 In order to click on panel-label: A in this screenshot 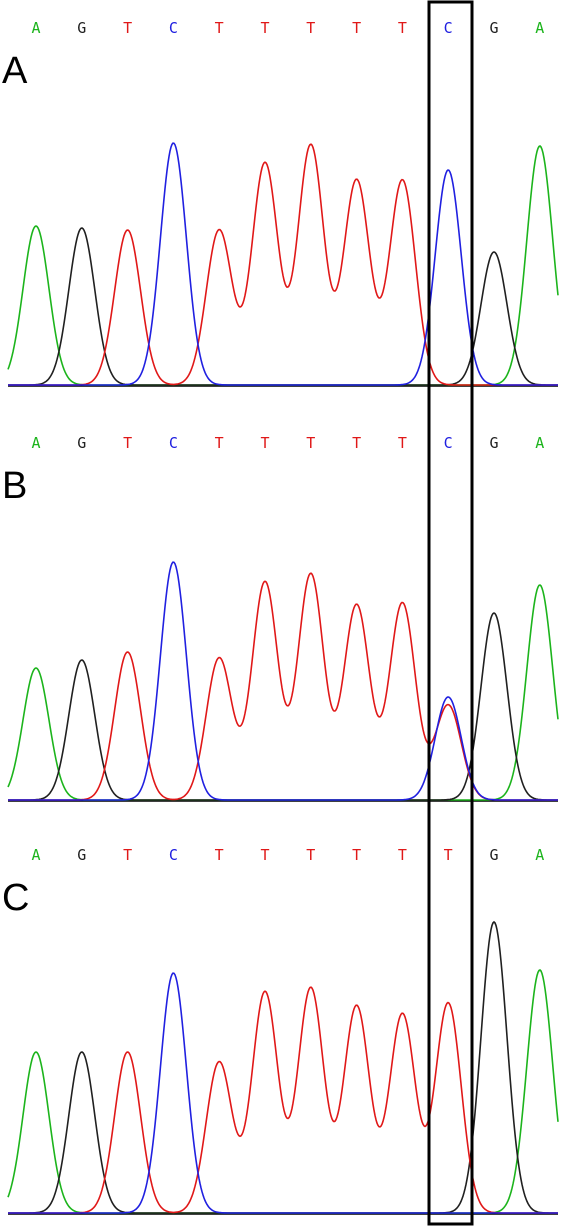, I will do `click(15, 71)`.